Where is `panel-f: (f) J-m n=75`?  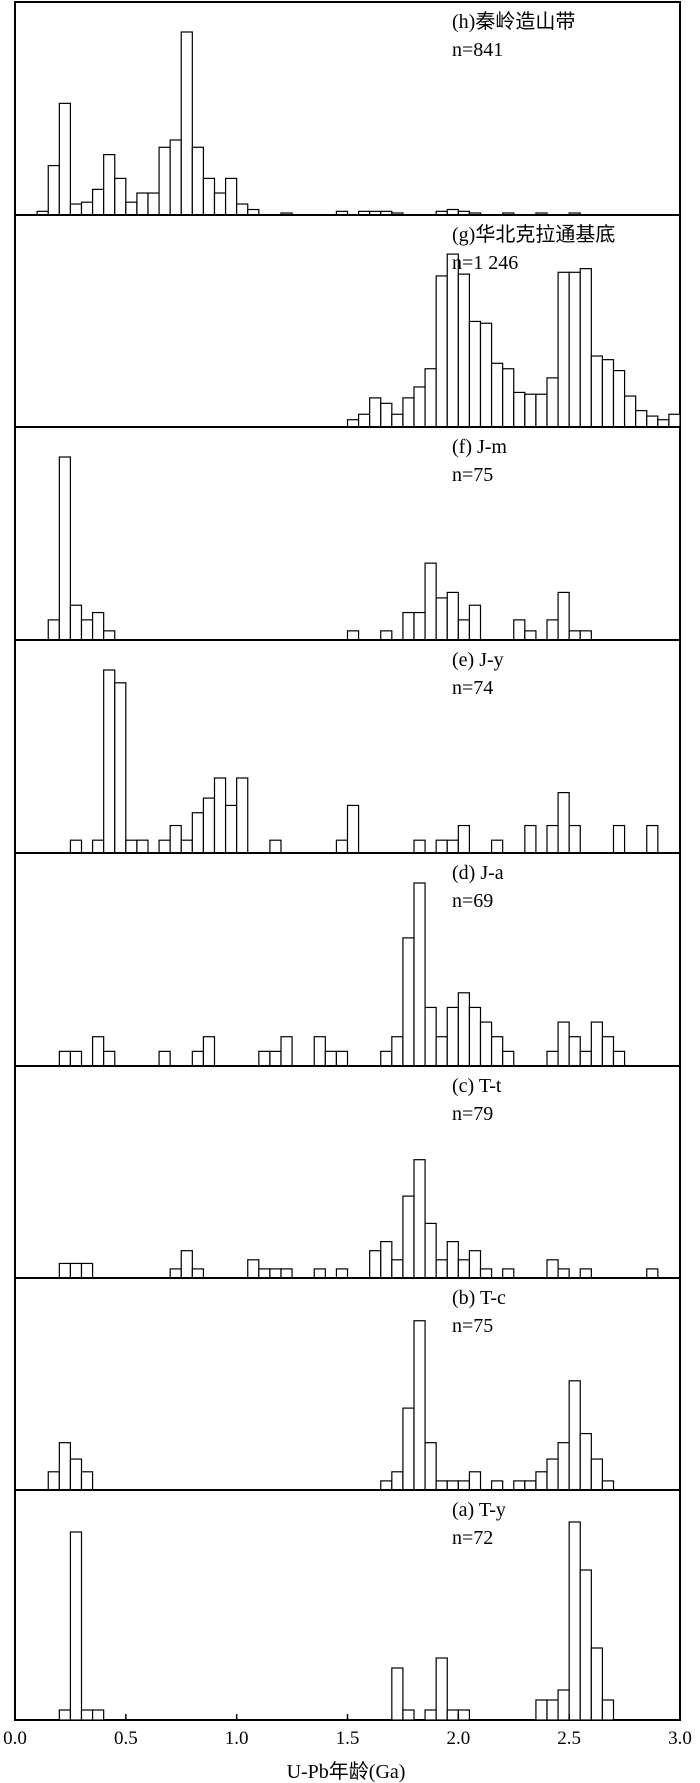
panel-f: (f) J-m n=75 is located at coordinates (347, 533).